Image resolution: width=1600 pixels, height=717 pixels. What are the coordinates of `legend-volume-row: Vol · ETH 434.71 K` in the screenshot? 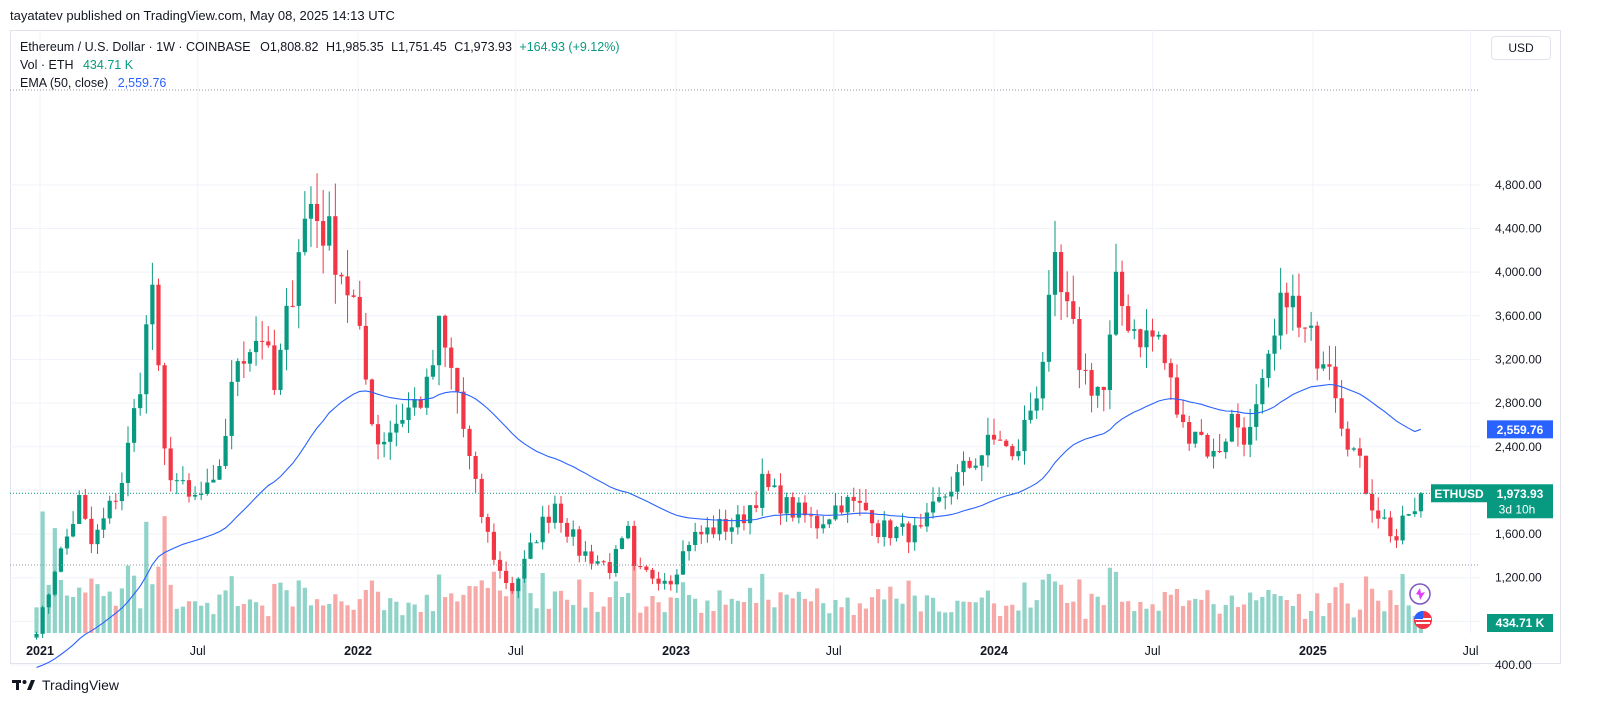 It's located at (76, 65).